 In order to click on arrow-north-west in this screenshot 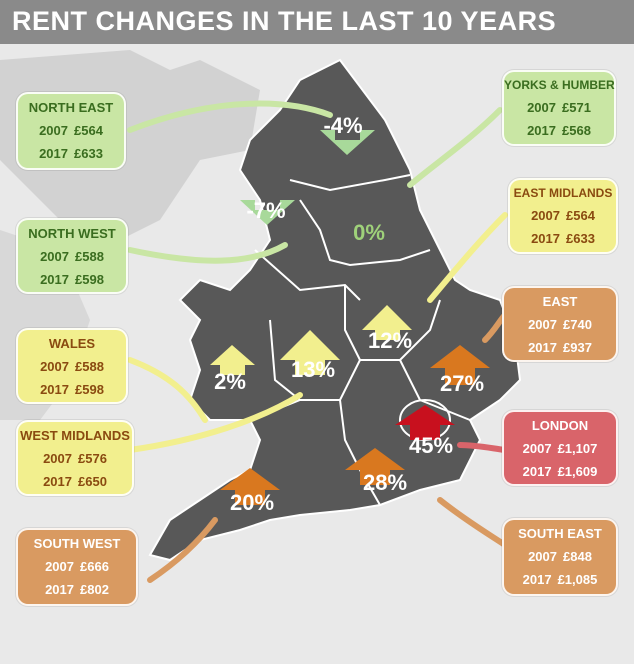, I will do `click(267, 212)`.